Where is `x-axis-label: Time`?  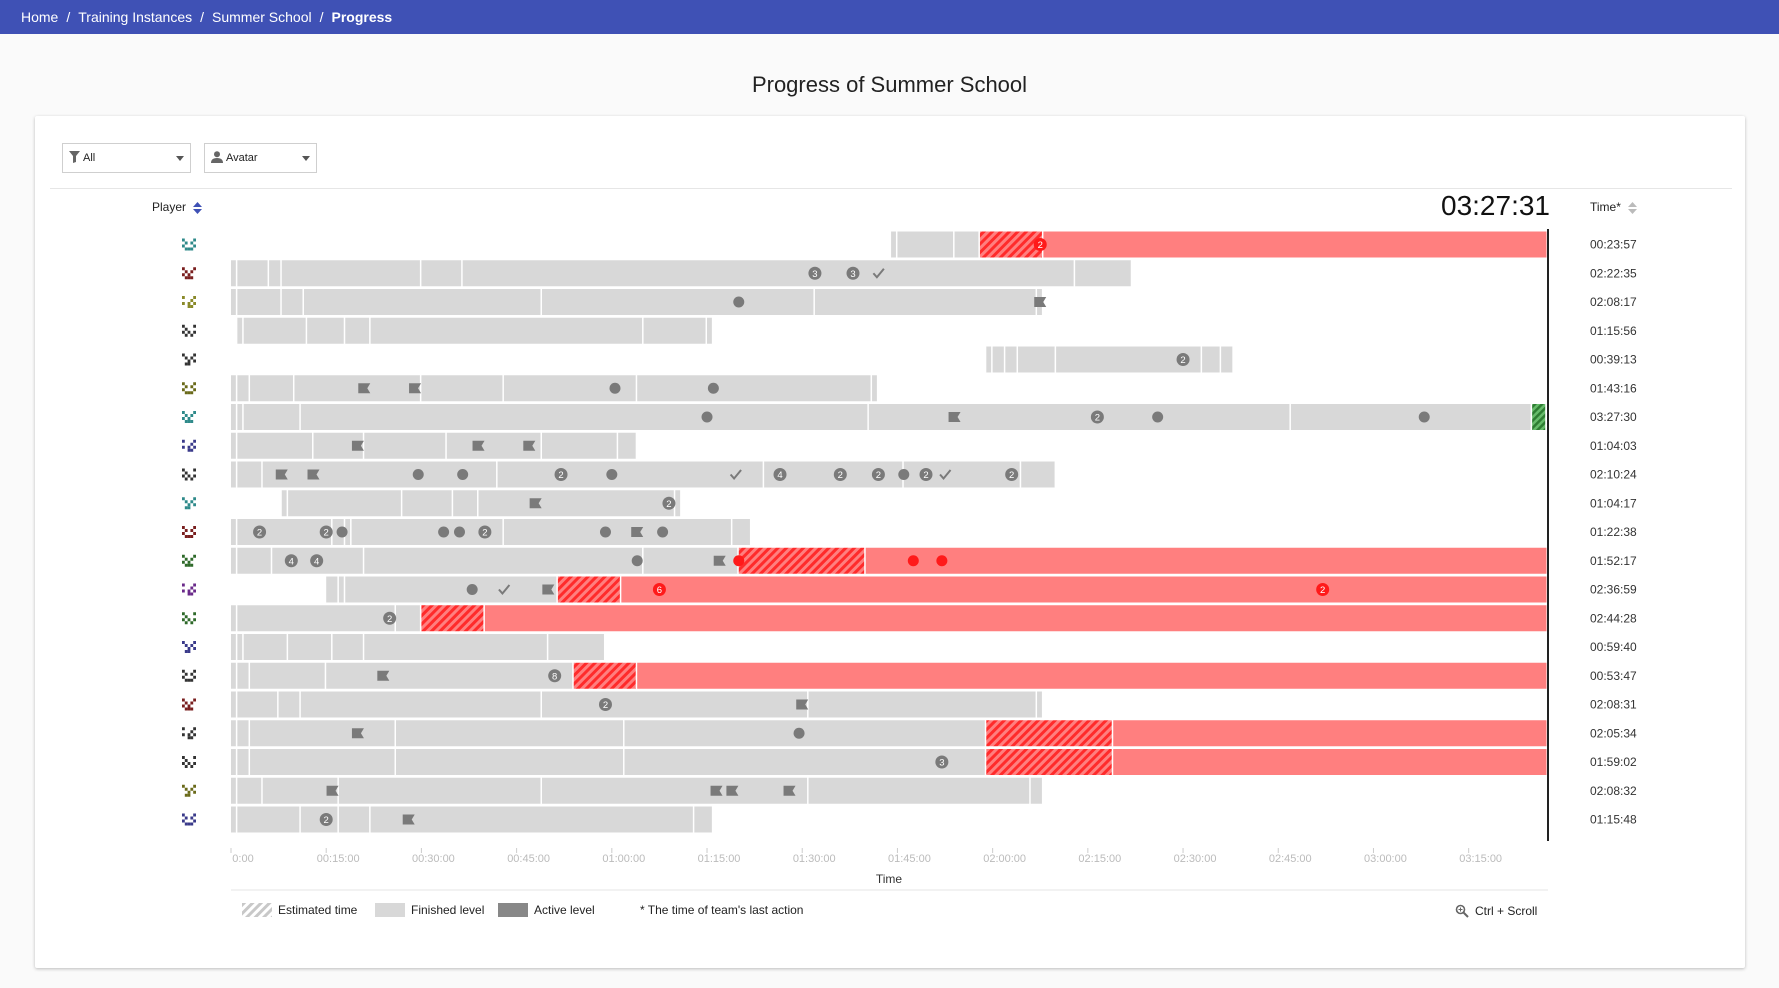 x-axis-label: Time is located at coordinates (889, 879).